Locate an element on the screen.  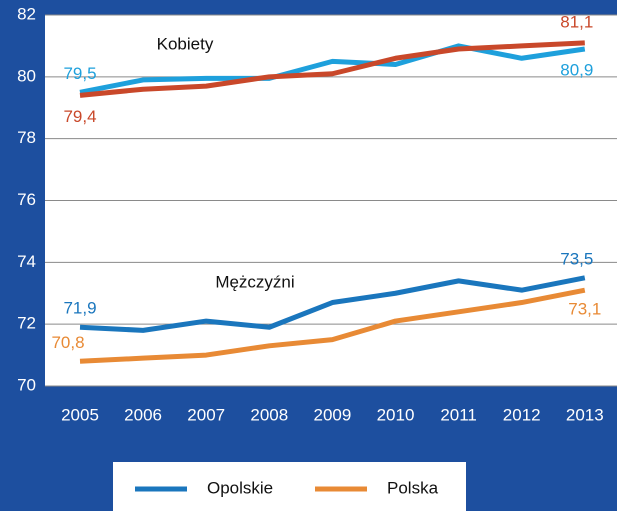
legend-label: Polska is located at coordinates (413, 487).